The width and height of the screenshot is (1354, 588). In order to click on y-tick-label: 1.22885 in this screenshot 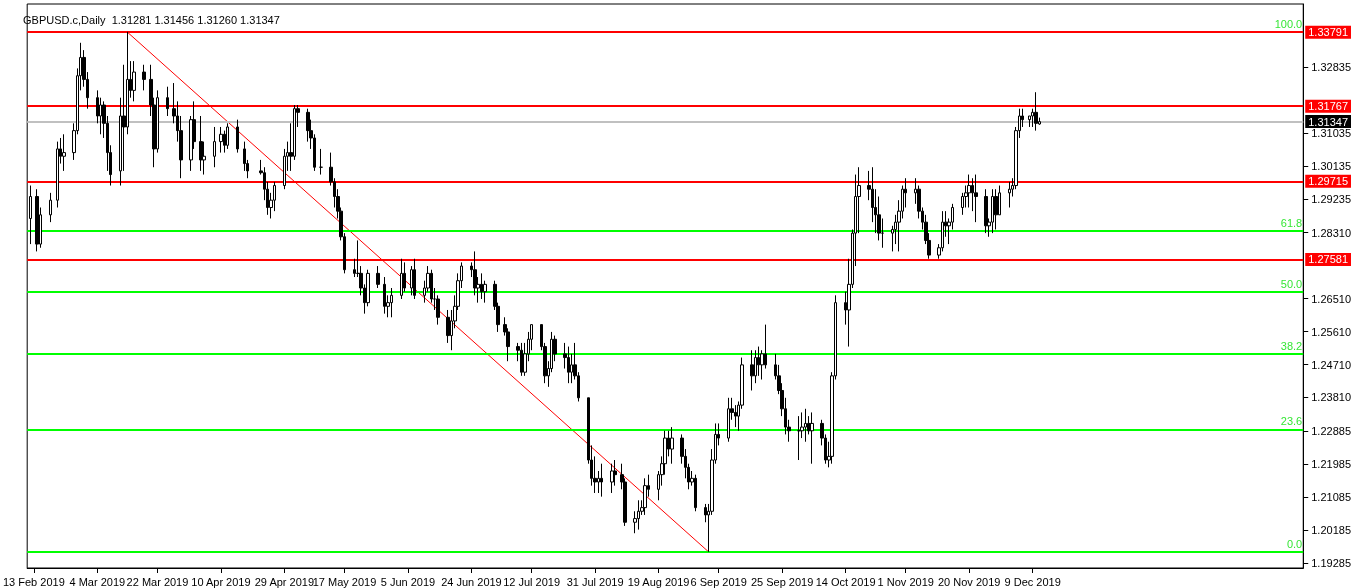, I will do `click(1331, 431)`.